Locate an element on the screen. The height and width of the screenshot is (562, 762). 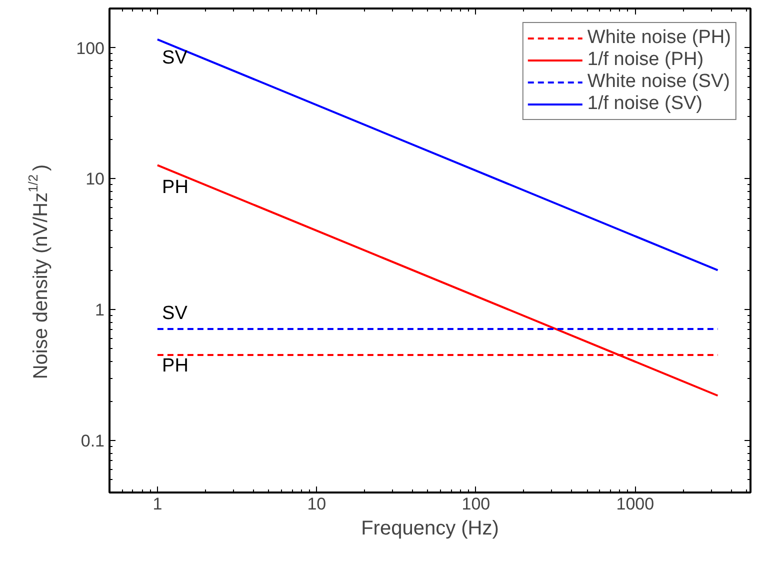
legend-label: 1/f noise (PH) is located at coordinates (645, 60).